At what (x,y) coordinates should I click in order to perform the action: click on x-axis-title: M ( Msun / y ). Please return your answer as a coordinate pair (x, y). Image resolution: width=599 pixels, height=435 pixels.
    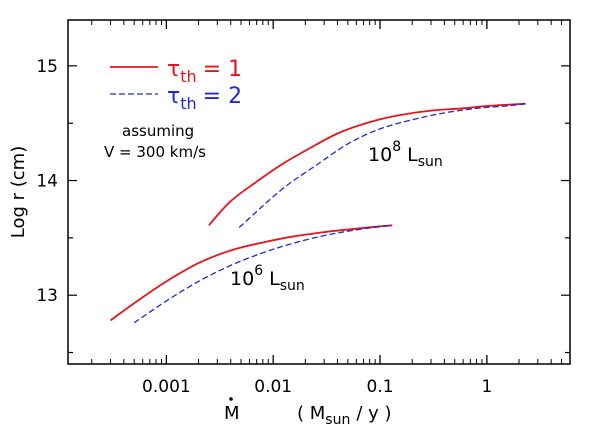
    Looking at the image, I should click on (308, 412).